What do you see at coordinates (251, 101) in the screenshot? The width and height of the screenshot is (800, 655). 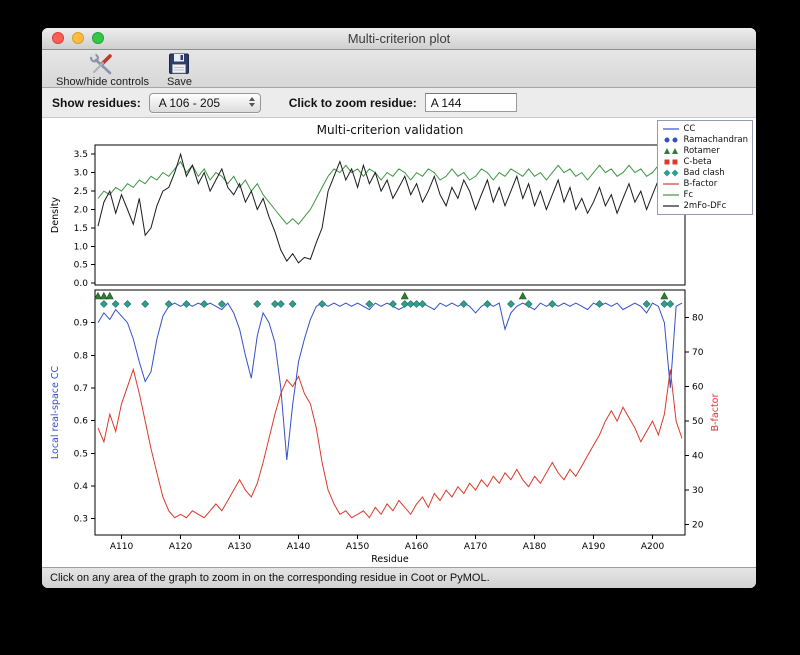 I see `popup-arrows-icon` at bounding box center [251, 101].